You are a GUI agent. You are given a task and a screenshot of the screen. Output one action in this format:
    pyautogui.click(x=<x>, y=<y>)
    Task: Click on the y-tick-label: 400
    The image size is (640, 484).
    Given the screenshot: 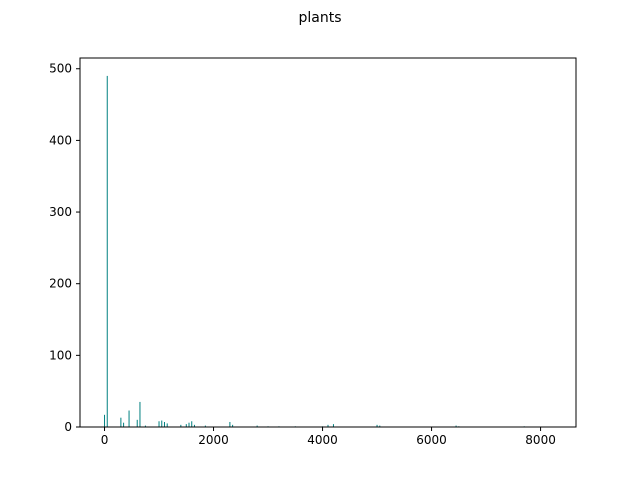 What is the action you would take?
    pyautogui.click(x=60, y=140)
    